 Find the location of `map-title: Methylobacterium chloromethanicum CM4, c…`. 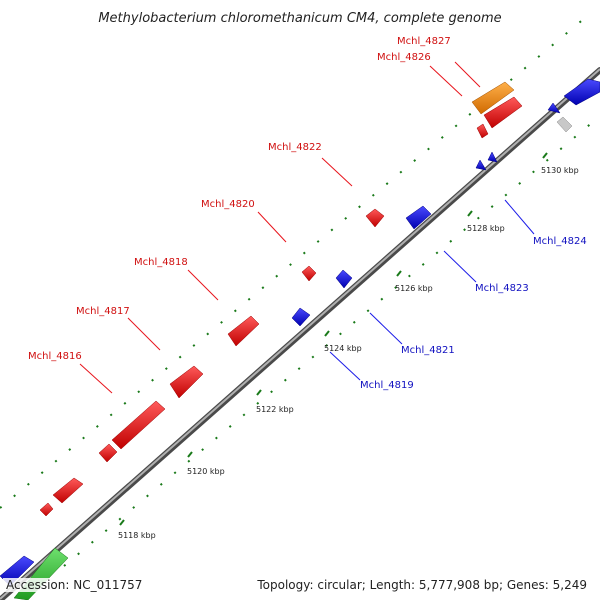

map-title: Methylobacterium chloromethanicum CM4, c… is located at coordinates (299, 18).